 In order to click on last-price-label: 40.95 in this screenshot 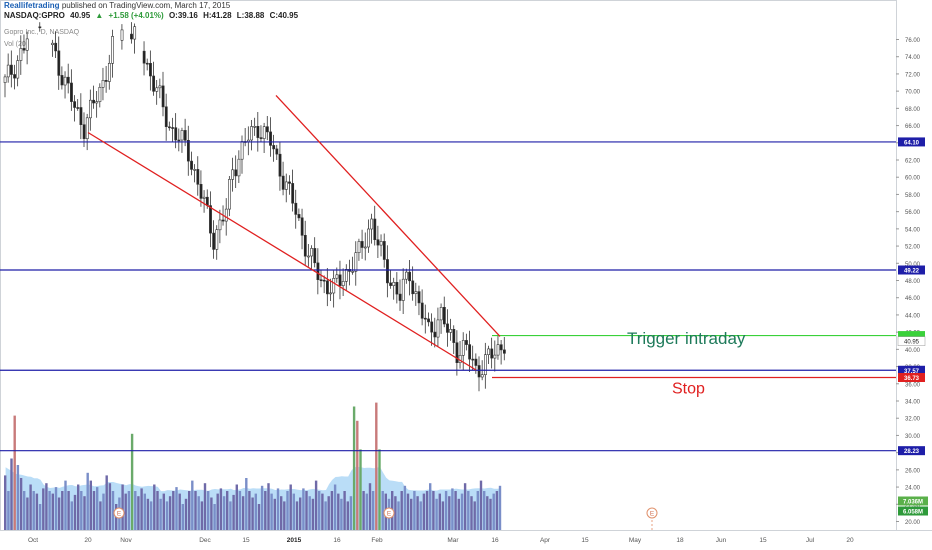, I will do `click(912, 343)`.